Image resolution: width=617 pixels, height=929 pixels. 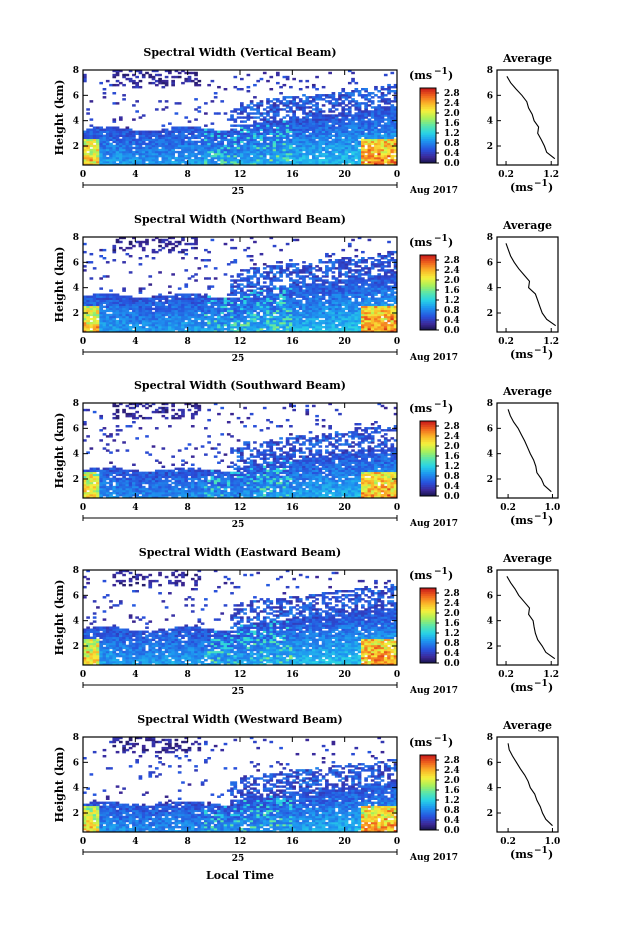 I want to click on x-tick-label: 12, so click(x=240, y=175).